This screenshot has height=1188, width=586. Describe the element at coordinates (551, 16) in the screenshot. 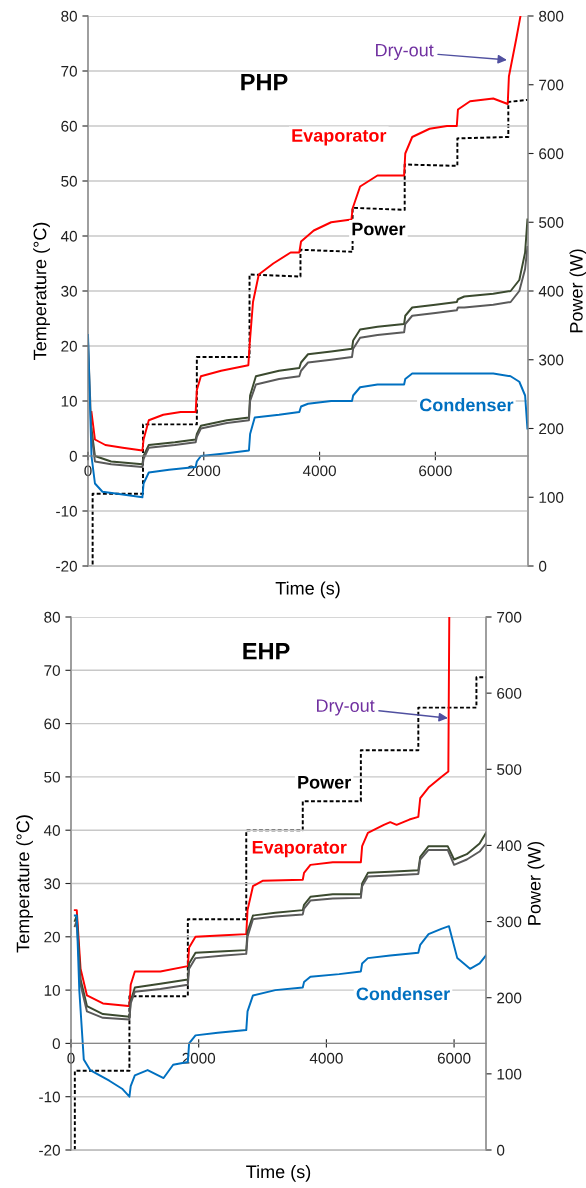

I see `y2-tick-label: 800` at that location.